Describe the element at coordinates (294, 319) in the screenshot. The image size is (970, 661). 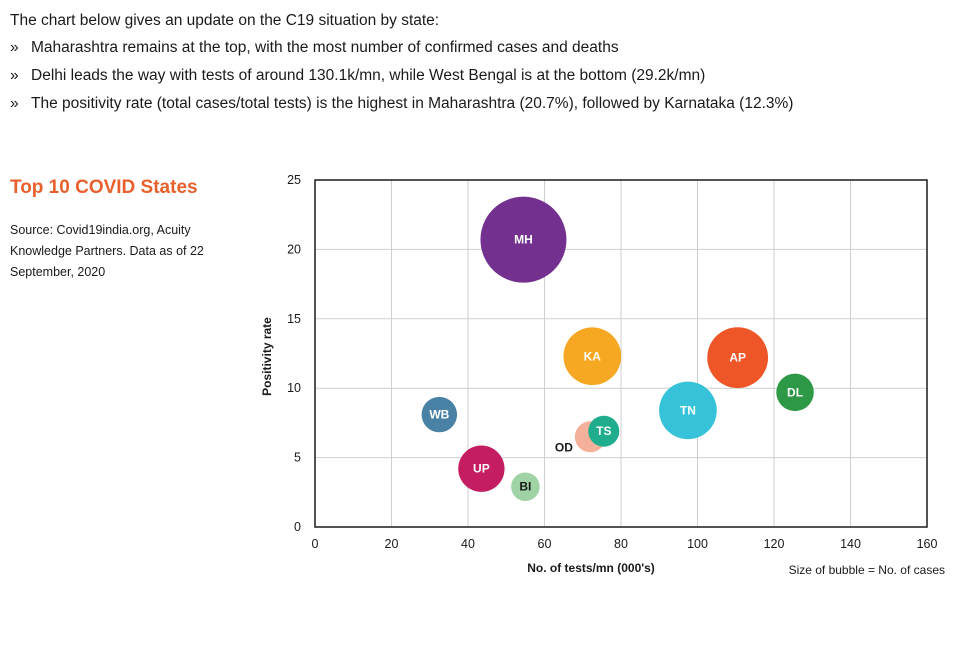
I see `y-tick-label: 15` at that location.